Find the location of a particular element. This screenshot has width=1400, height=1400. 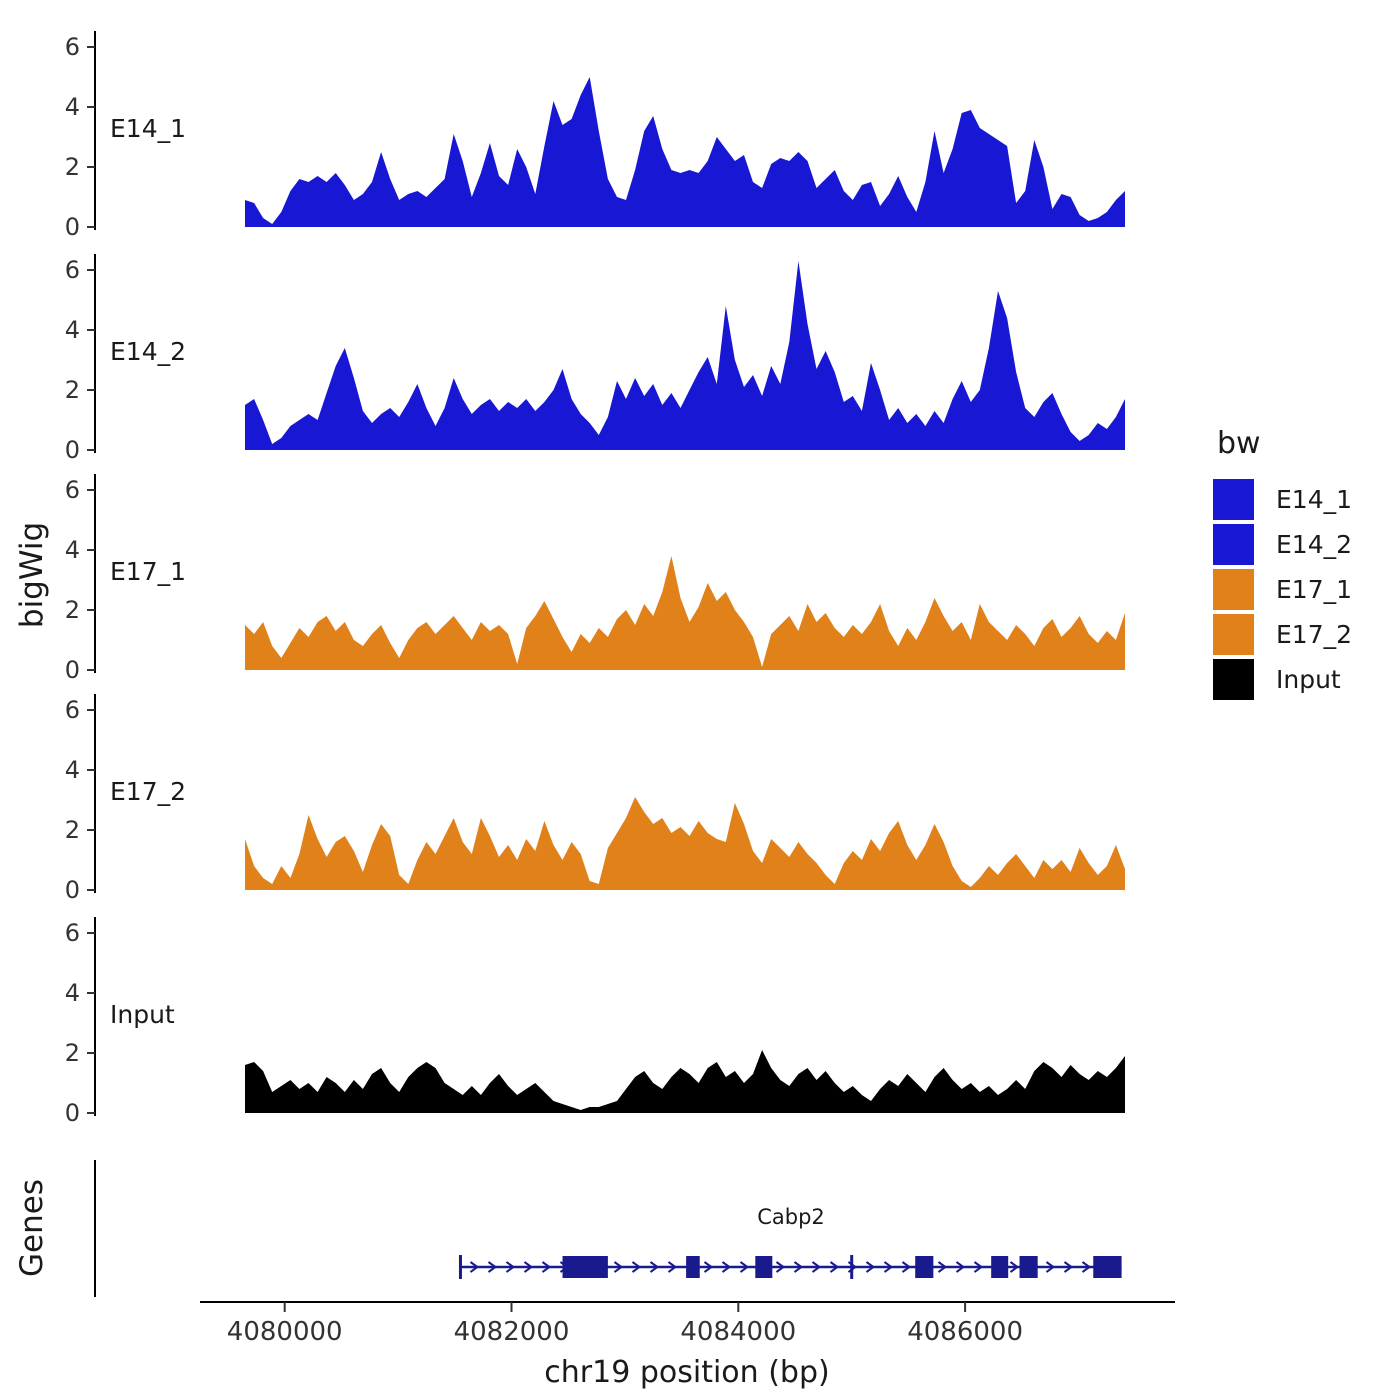

track-label-E14_1: E14_1 is located at coordinates (148, 128).